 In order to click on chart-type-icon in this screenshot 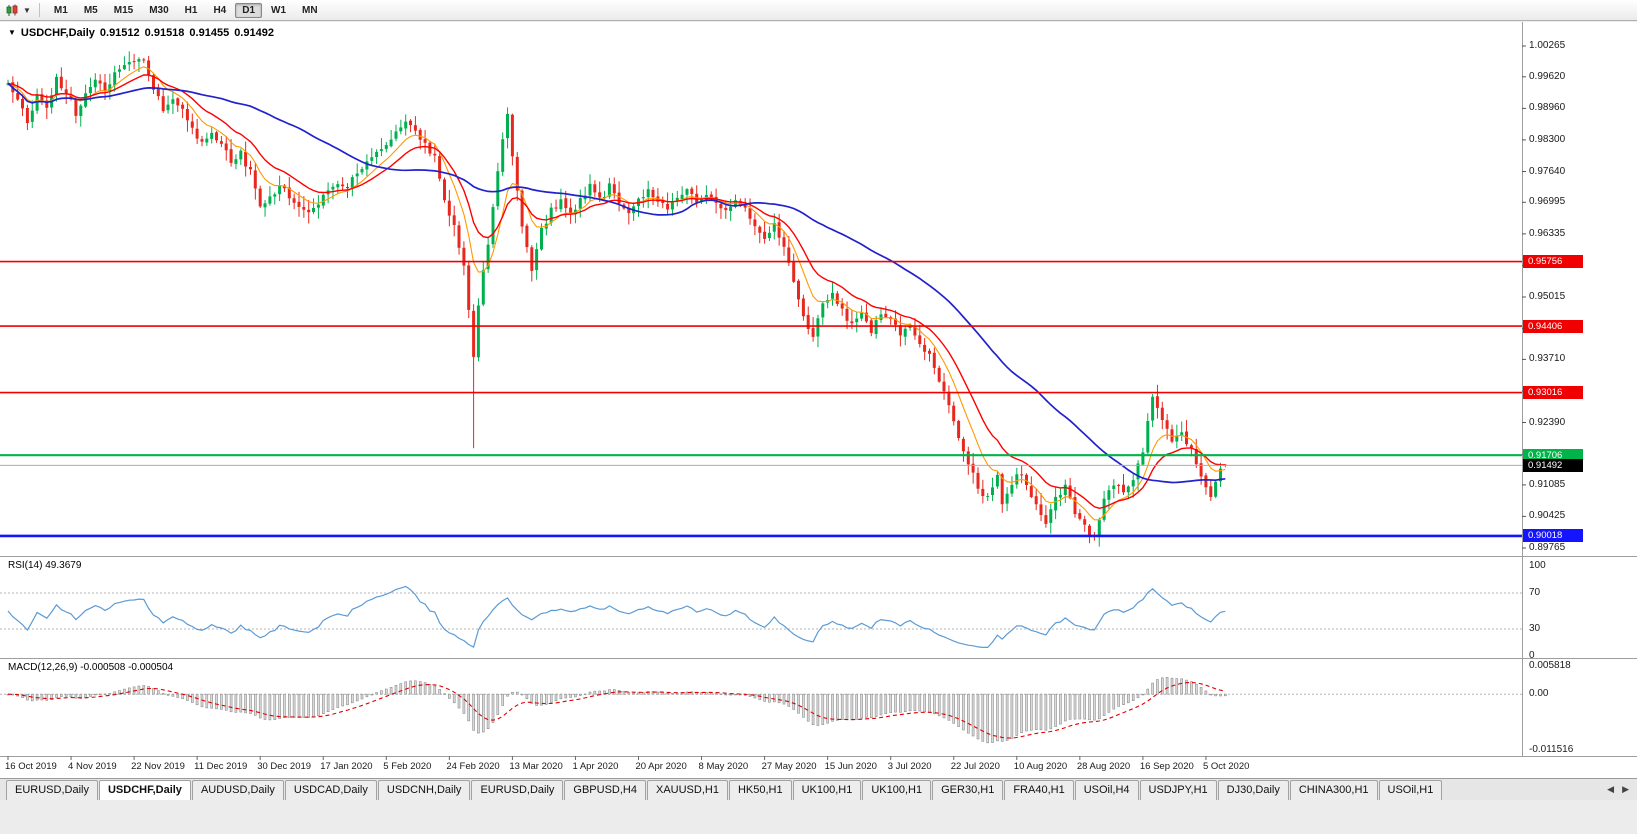, I will do `click(12, 10)`.